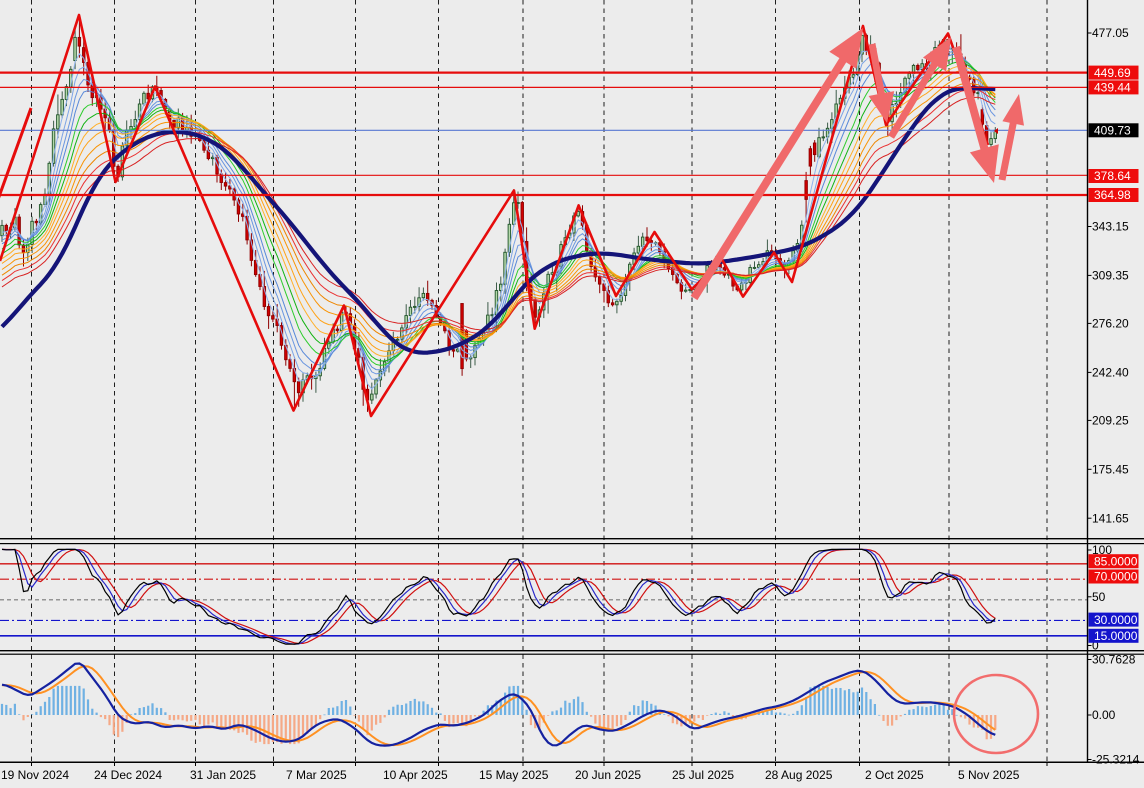 This screenshot has width=1144, height=788. Describe the element at coordinates (1112, 176) in the screenshot. I see `svg-text: 378.64` at that location.